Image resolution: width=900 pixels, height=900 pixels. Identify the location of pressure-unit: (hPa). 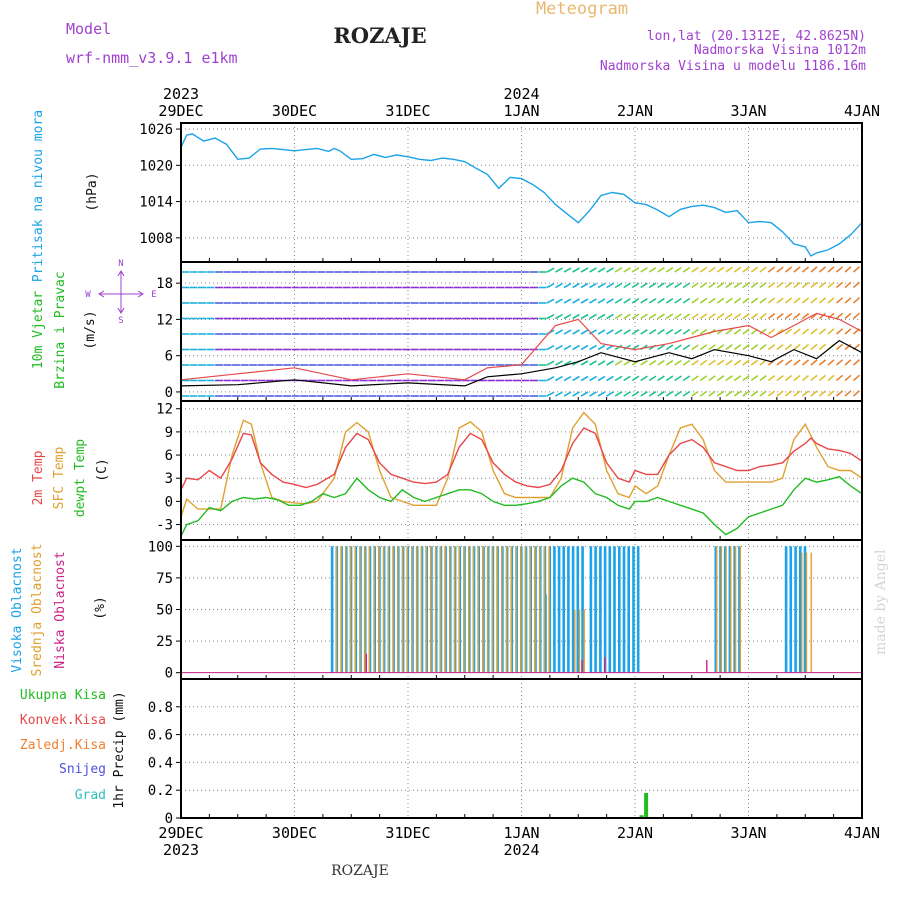
(92, 191).